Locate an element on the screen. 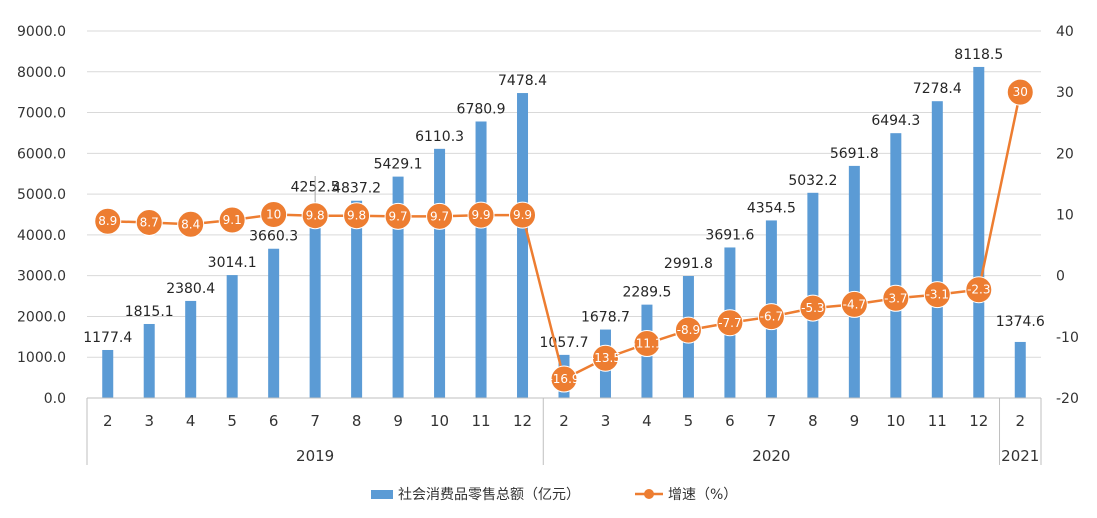  y-right-tick-label: -20 is located at coordinates (1067, 399).